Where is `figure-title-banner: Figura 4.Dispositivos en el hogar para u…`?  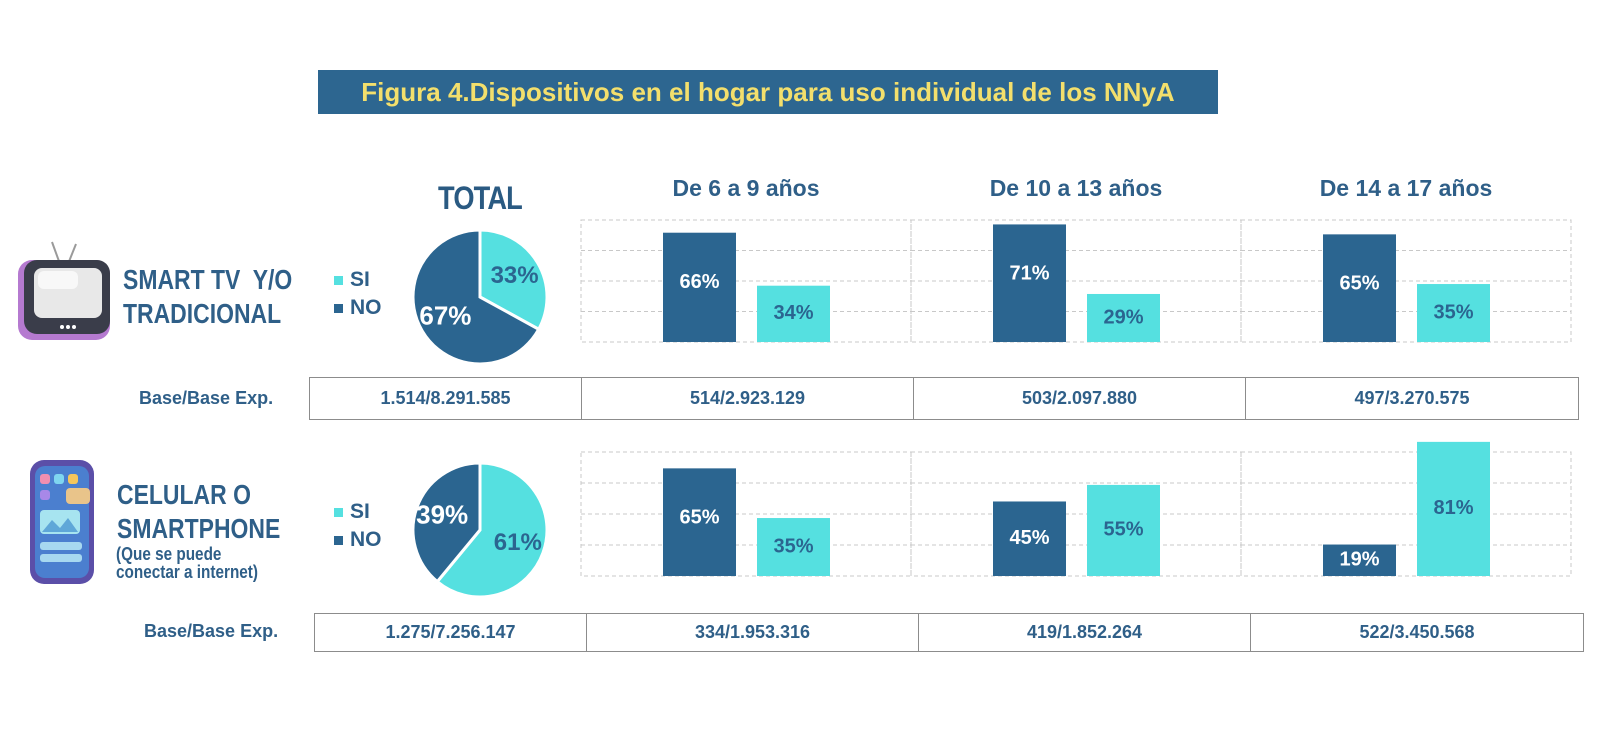 figure-title-banner: Figura 4.Dispositivos en el hogar para u… is located at coordinates (768, 92).